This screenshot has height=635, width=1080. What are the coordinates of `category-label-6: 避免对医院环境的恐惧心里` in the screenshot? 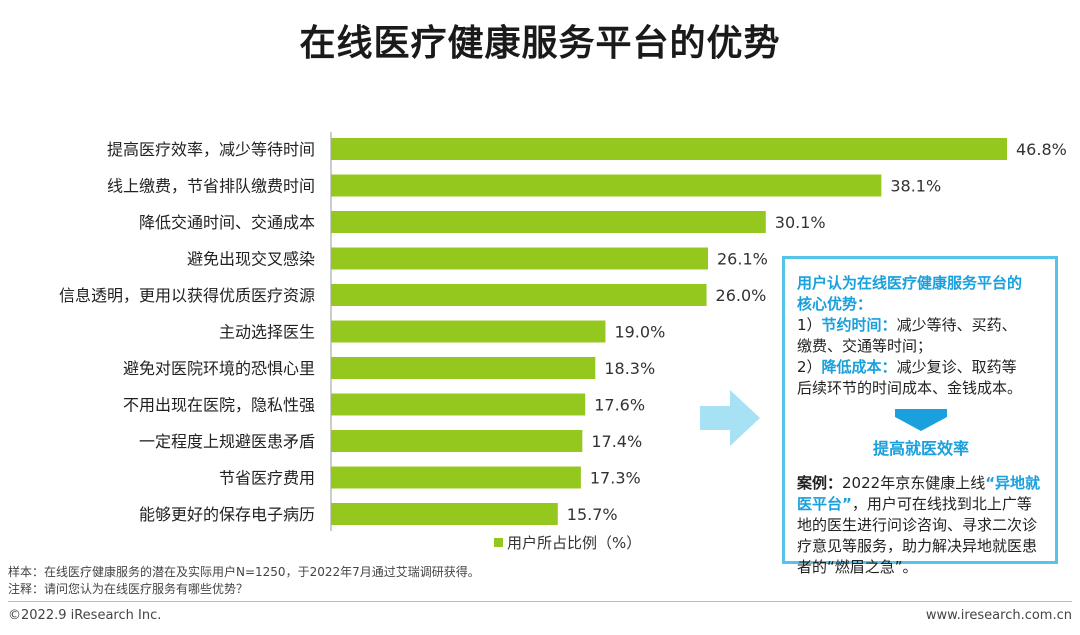 It's located at (219, 368).